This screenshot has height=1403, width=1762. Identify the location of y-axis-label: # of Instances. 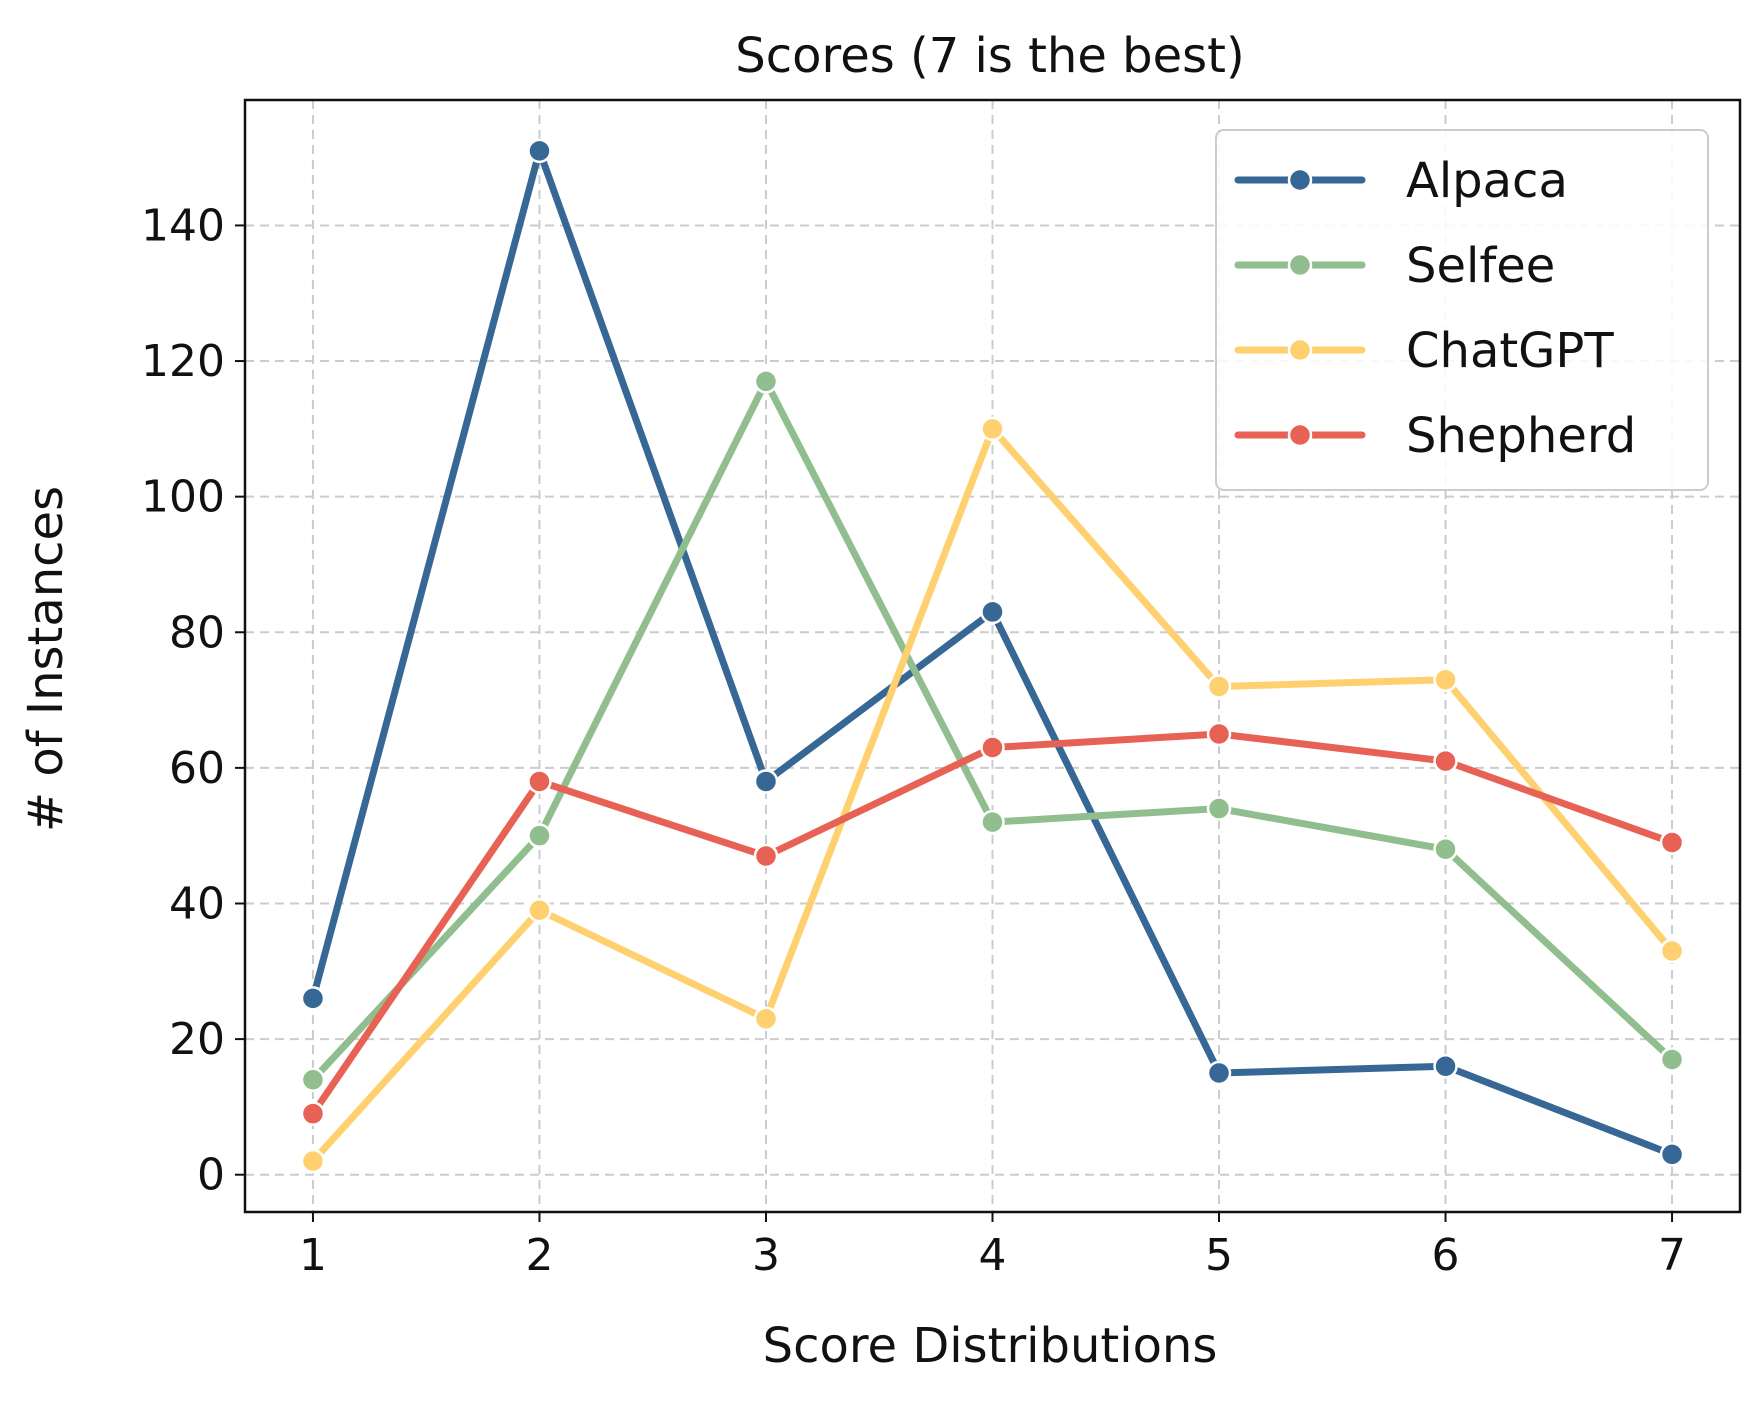
(46, 659).